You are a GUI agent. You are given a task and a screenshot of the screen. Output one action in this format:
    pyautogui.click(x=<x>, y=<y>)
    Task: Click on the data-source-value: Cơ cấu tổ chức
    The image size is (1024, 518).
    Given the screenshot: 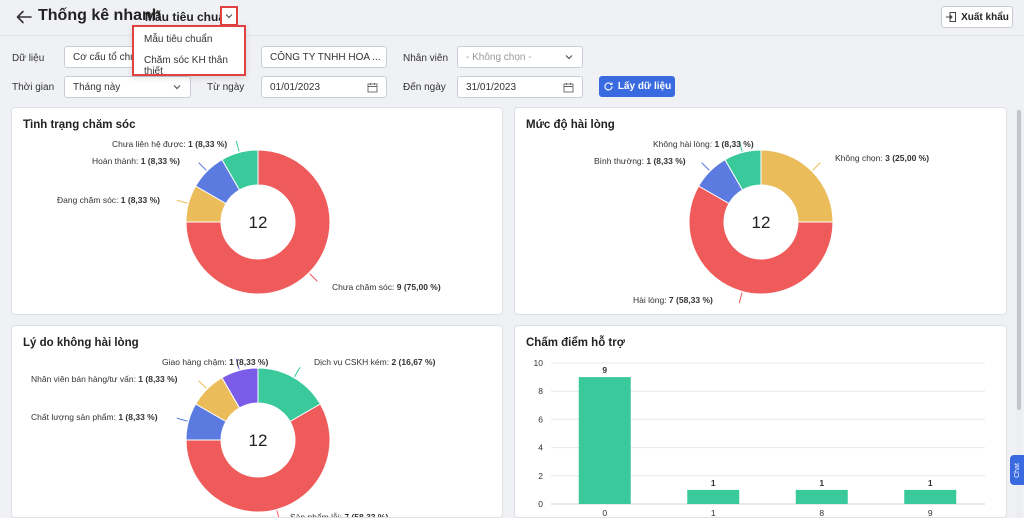 What is the action you would take?
    pyautogui.click(x=104, y=57)
    